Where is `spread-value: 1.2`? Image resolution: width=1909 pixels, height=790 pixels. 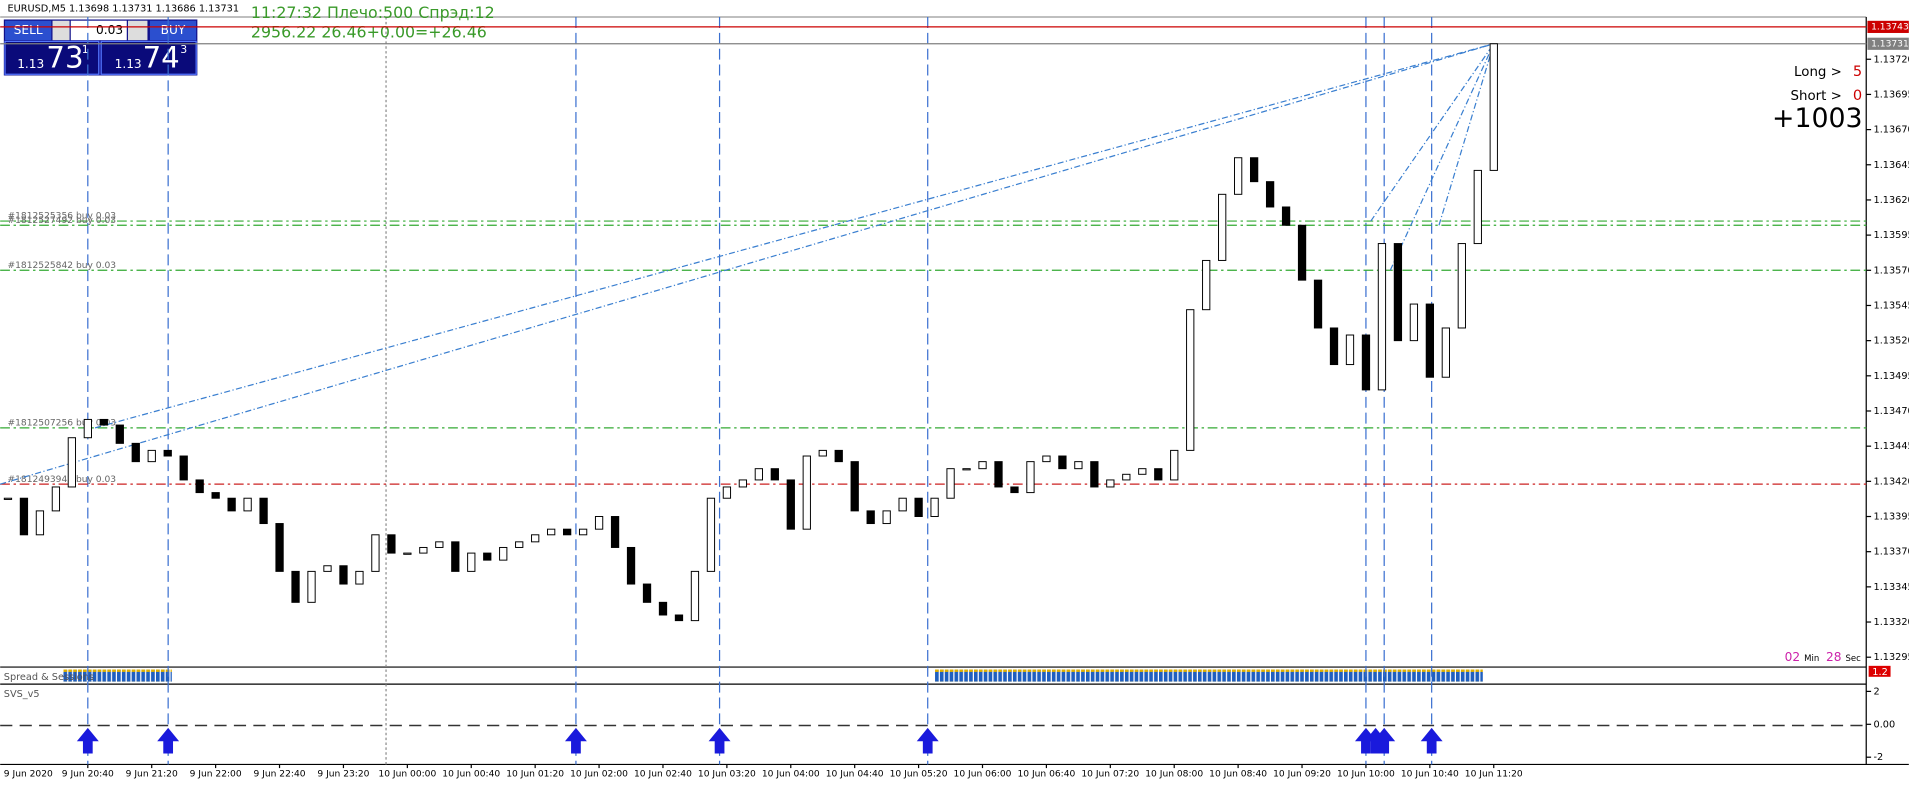
spread-value: 1.2 is located at coordinates (1879, 672).